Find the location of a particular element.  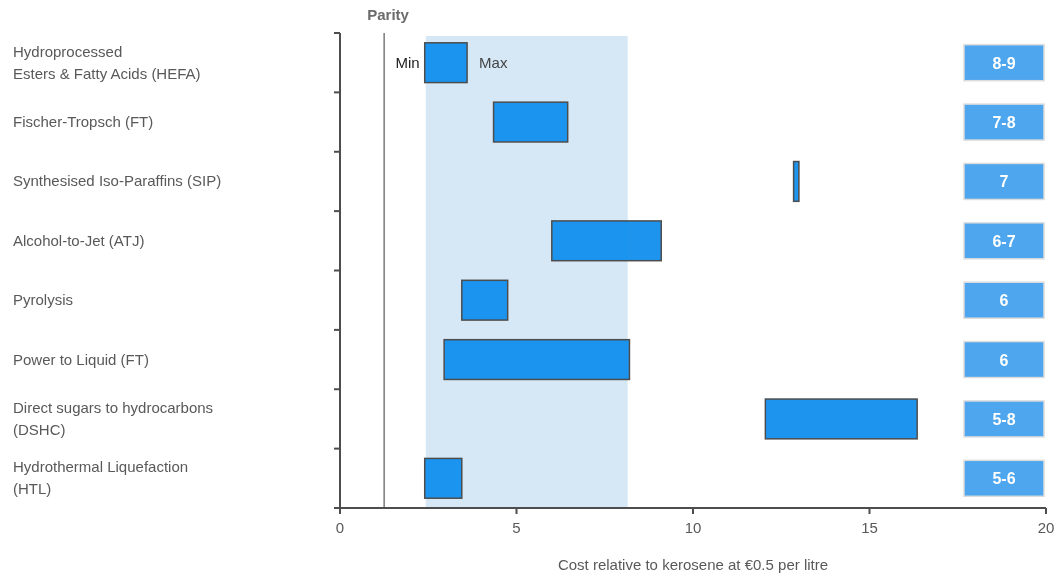

x-tick-label: 0 is located at coordinates (340, 527).